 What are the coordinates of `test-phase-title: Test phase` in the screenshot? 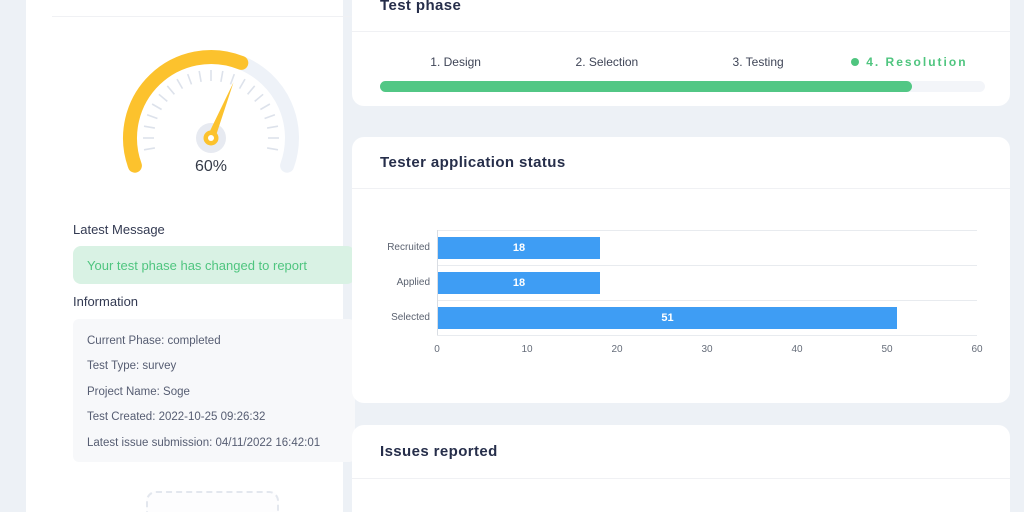 It's located at (421, 7).